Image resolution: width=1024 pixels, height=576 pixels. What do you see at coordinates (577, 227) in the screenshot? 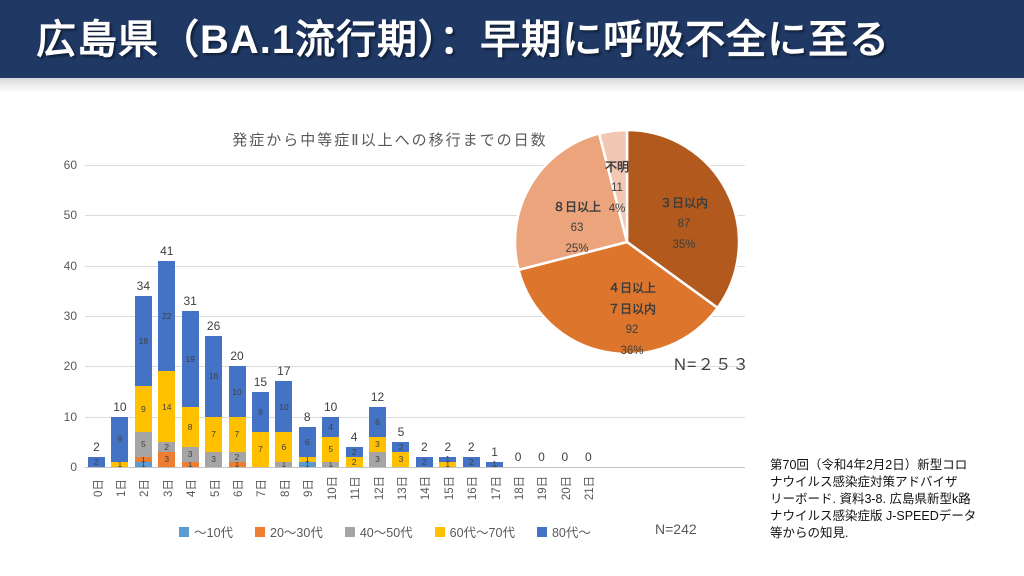
I see `pie-slice-value: 63` at bounding box center [577, 227].